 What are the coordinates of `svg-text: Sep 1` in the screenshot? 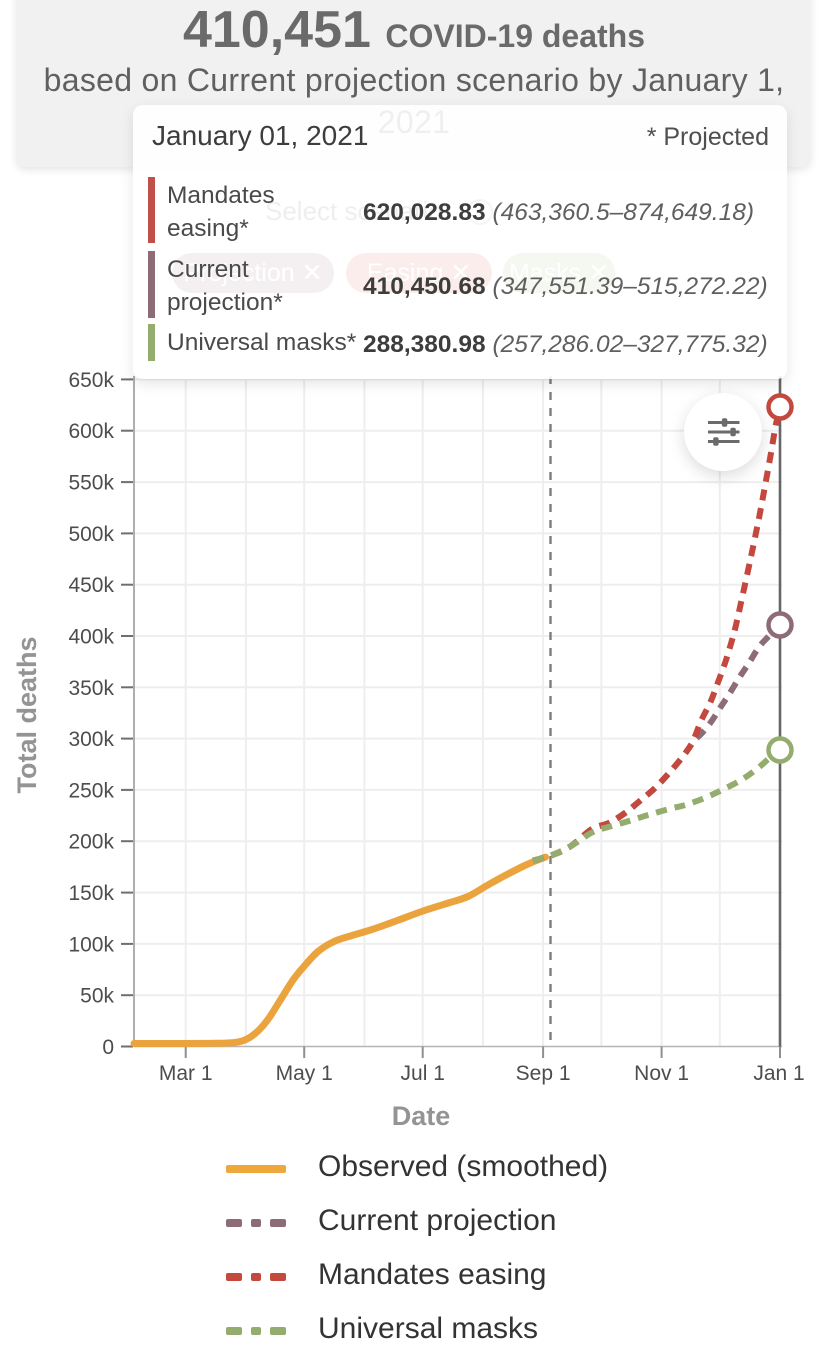 It's located at (543, 1073).